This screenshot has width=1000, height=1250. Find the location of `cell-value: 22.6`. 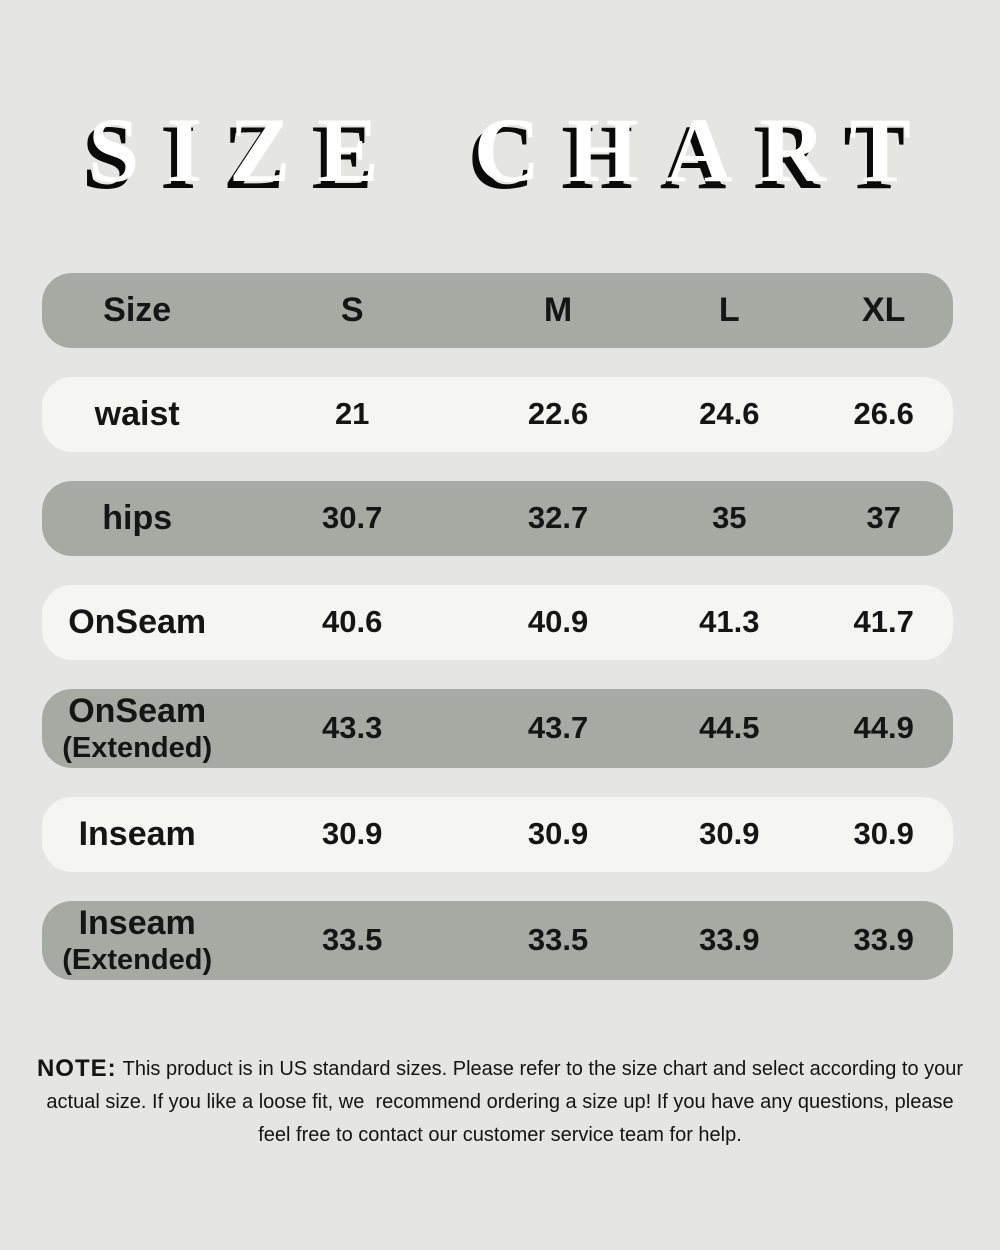

cell-value: 22.6 is located at coordinates (558, 414).